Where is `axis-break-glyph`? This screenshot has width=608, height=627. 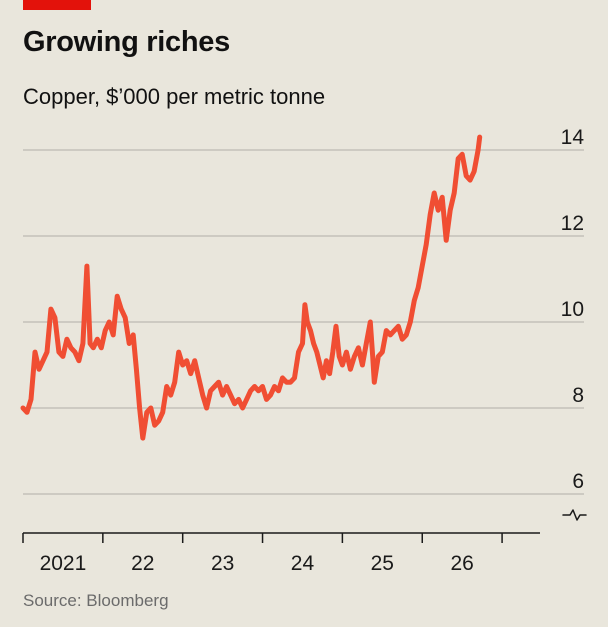 axis-break-glyph is located at coordinates (574, 515).